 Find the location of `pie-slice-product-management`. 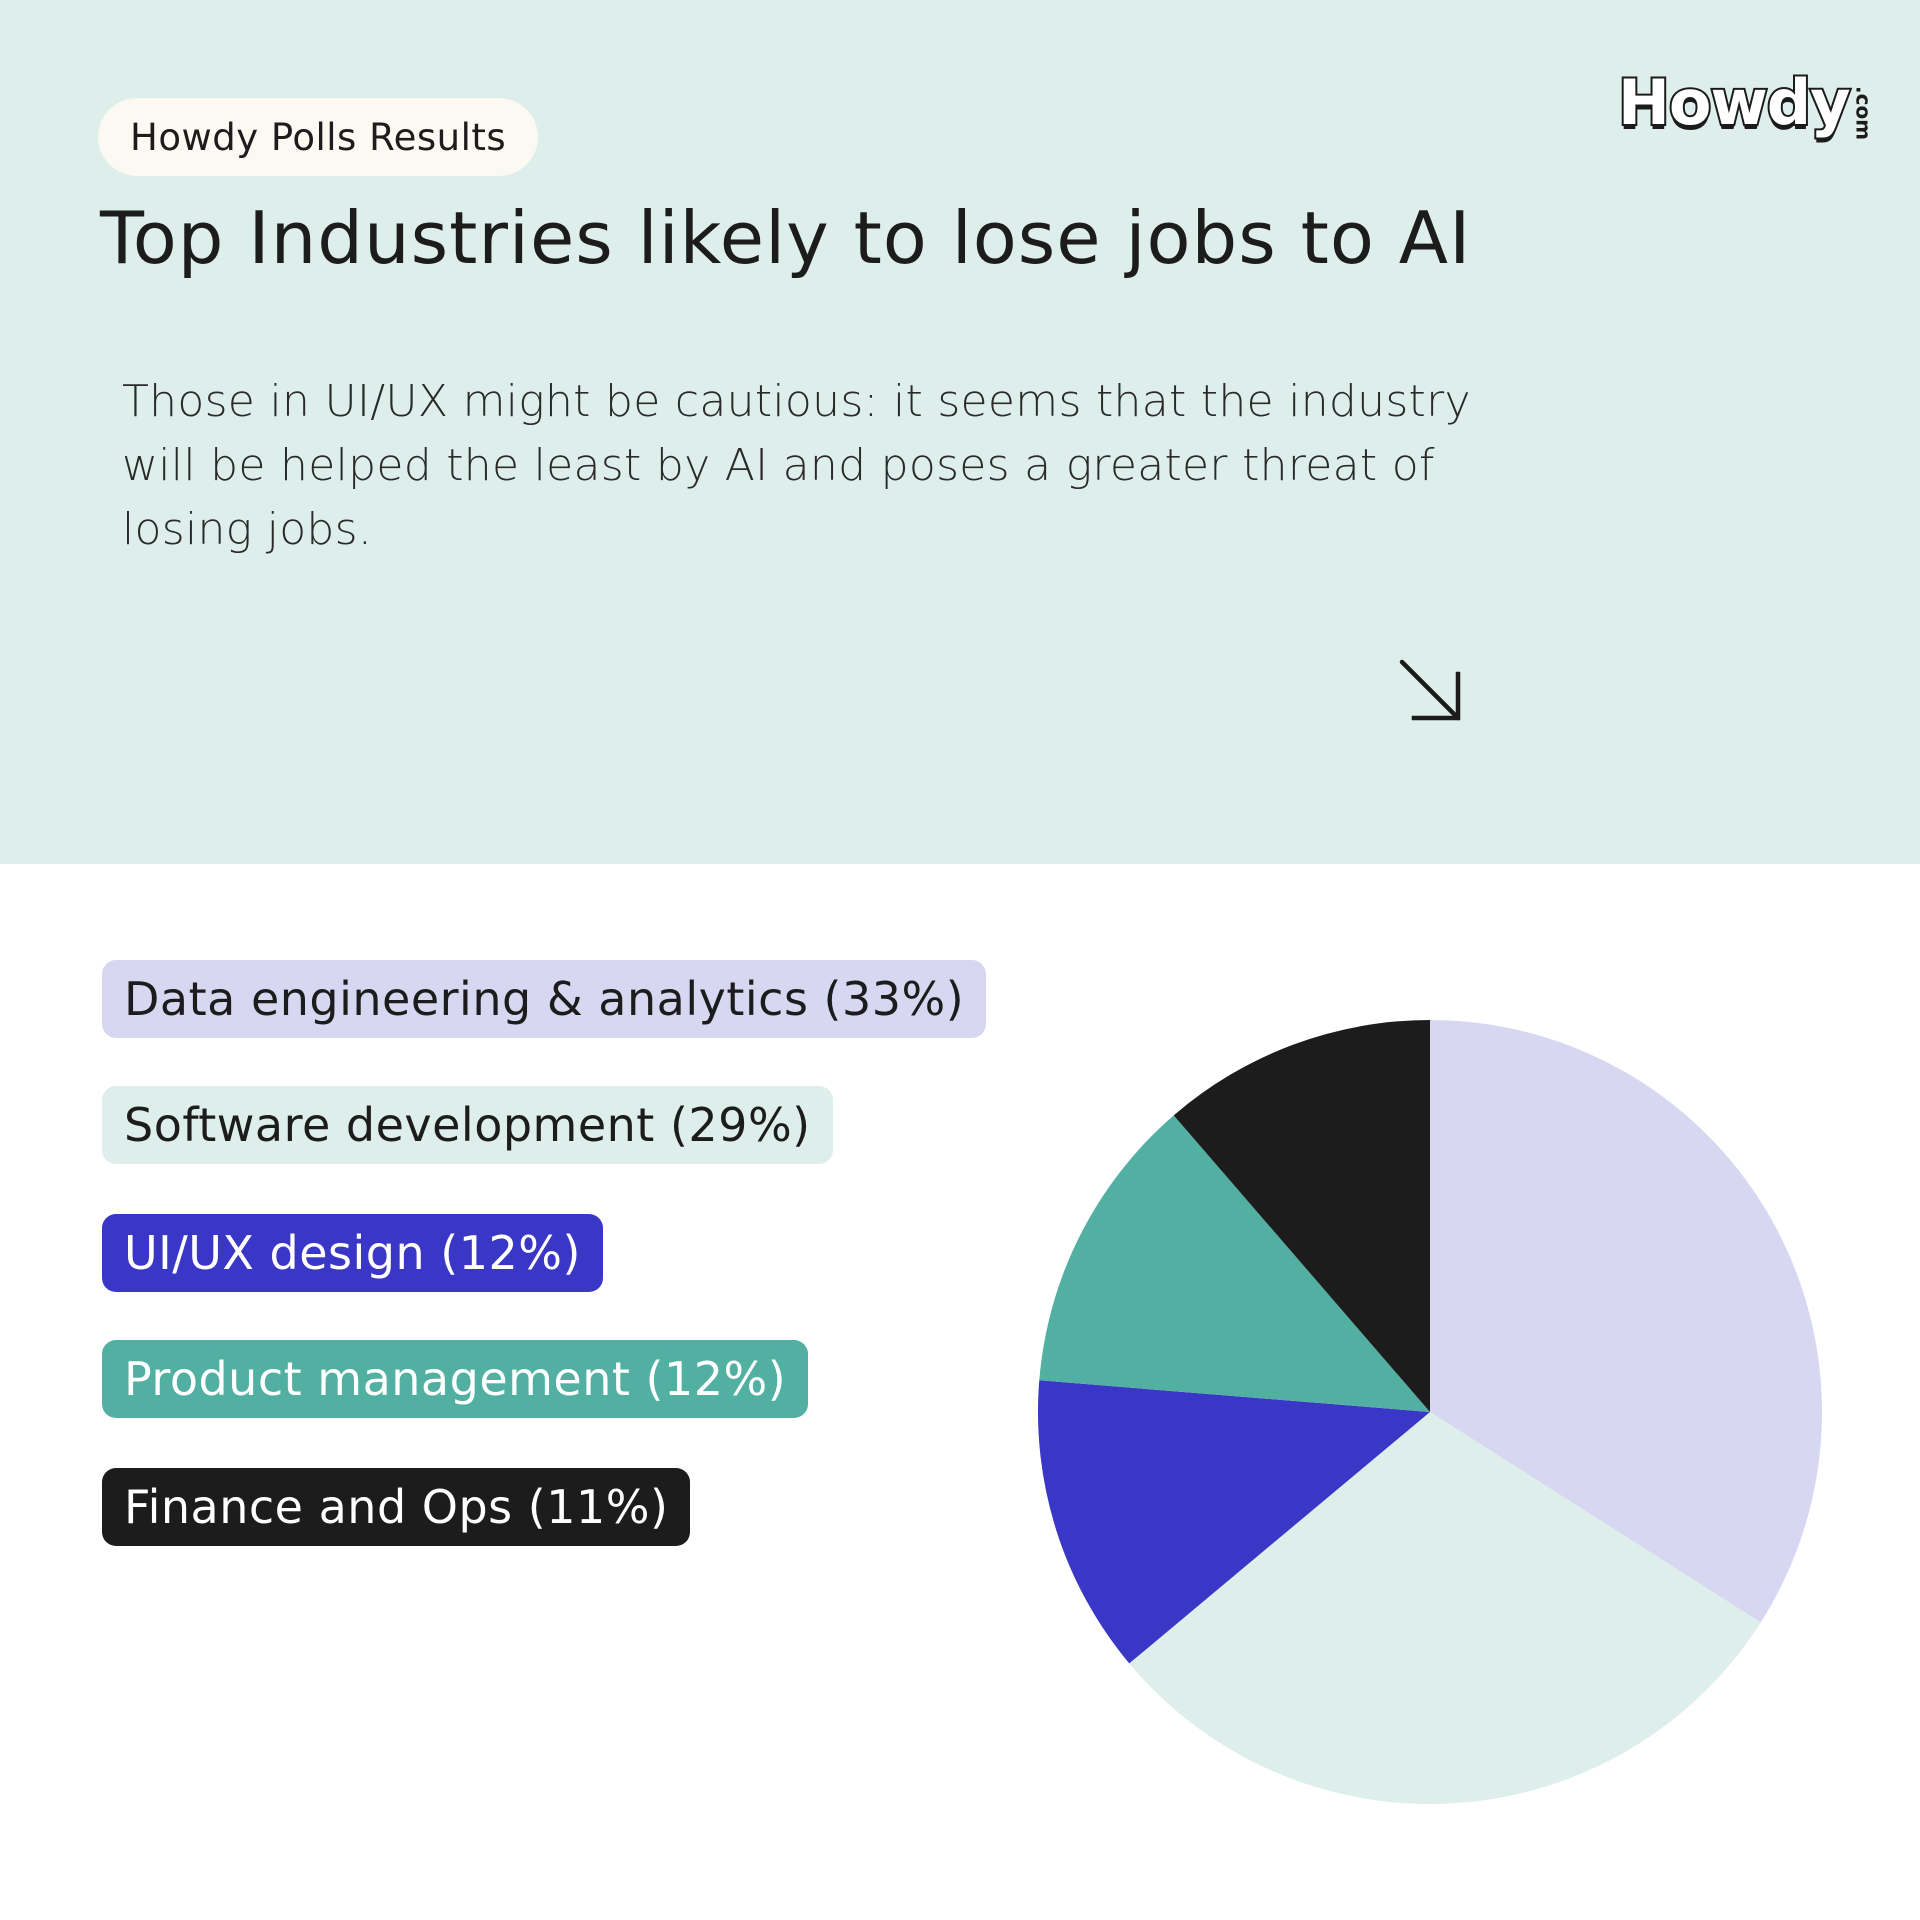

pie-slice-product-management is located at coordinates (1234, 1263).